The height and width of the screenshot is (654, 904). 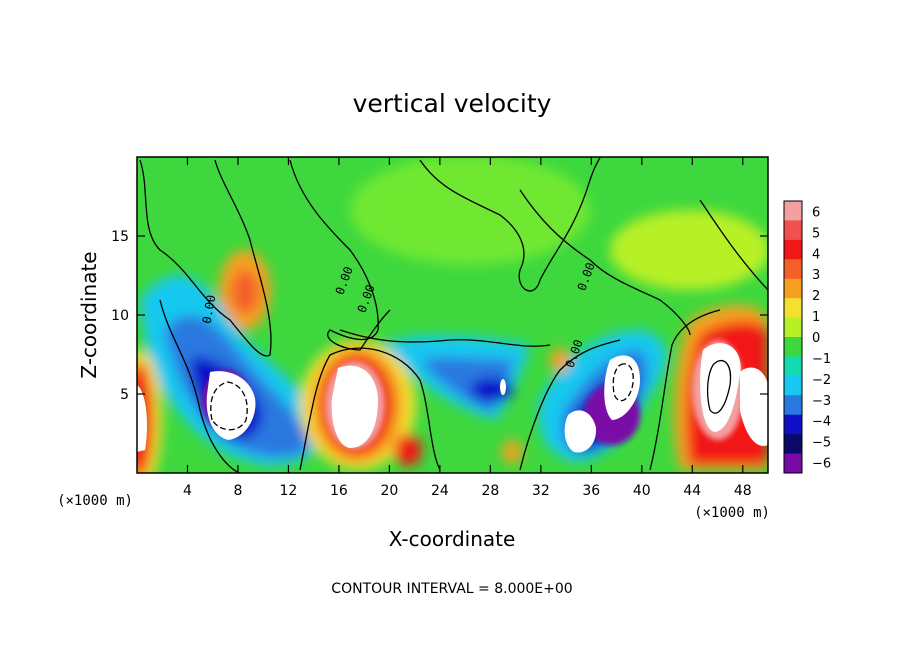 What do you see at coordinates (490, 491) in the screenshot?
I see `x-tick-label: 28` at bounding box center [490, 491].